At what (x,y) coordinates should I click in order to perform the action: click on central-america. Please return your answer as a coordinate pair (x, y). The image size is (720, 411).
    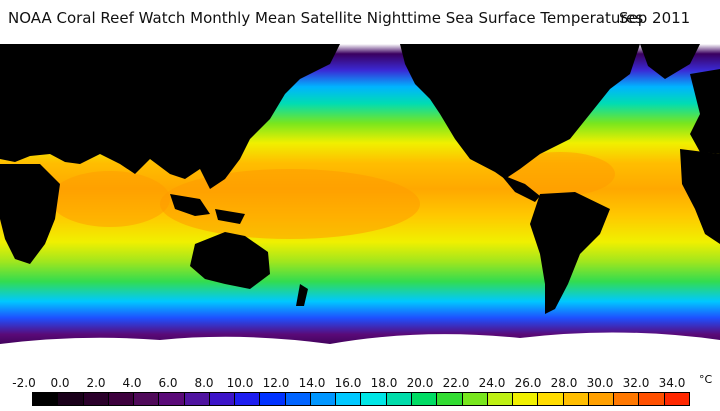
    Looking at the image, I should click on (520, 188).